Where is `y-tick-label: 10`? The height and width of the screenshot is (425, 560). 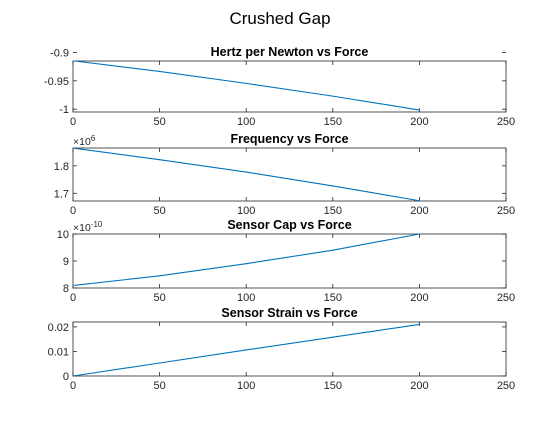
y-tick-label: 10 is located at coordinates (63, 235).